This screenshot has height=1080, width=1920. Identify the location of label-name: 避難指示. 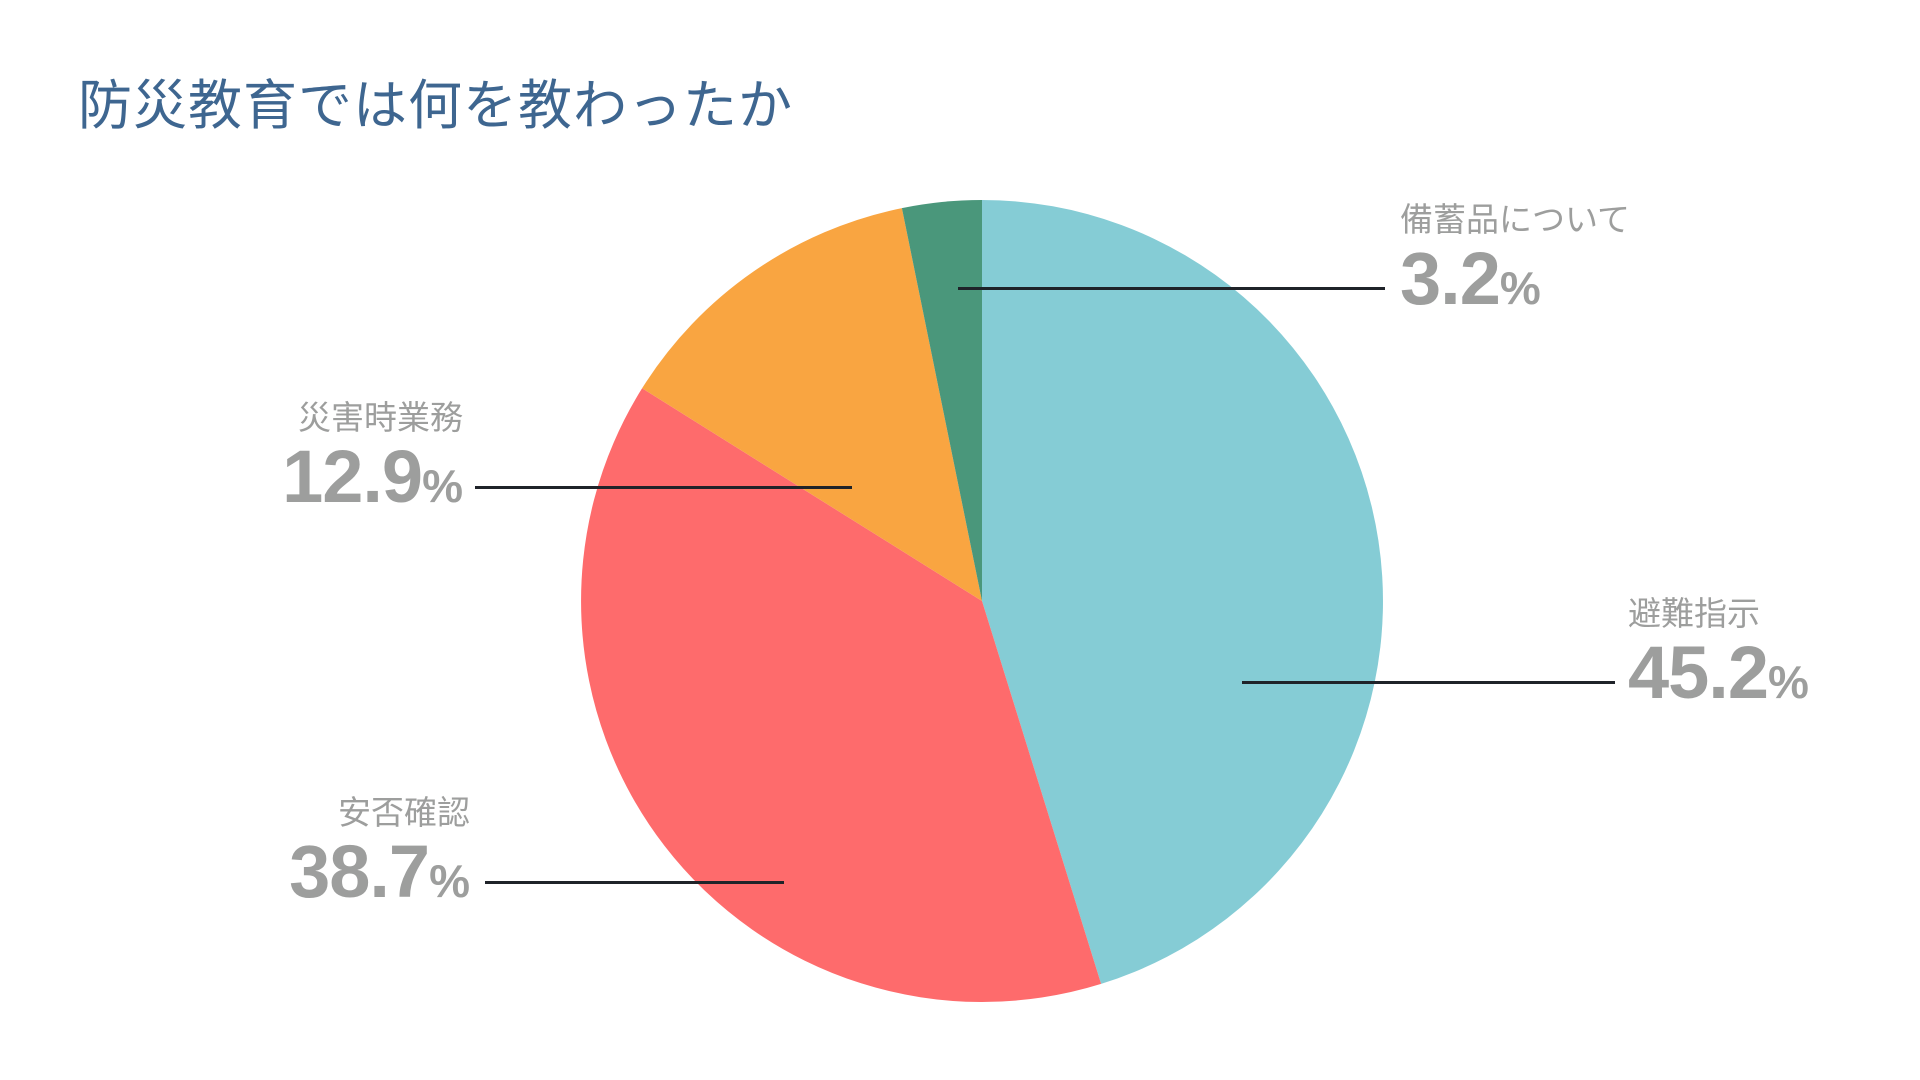
(1694, 613).